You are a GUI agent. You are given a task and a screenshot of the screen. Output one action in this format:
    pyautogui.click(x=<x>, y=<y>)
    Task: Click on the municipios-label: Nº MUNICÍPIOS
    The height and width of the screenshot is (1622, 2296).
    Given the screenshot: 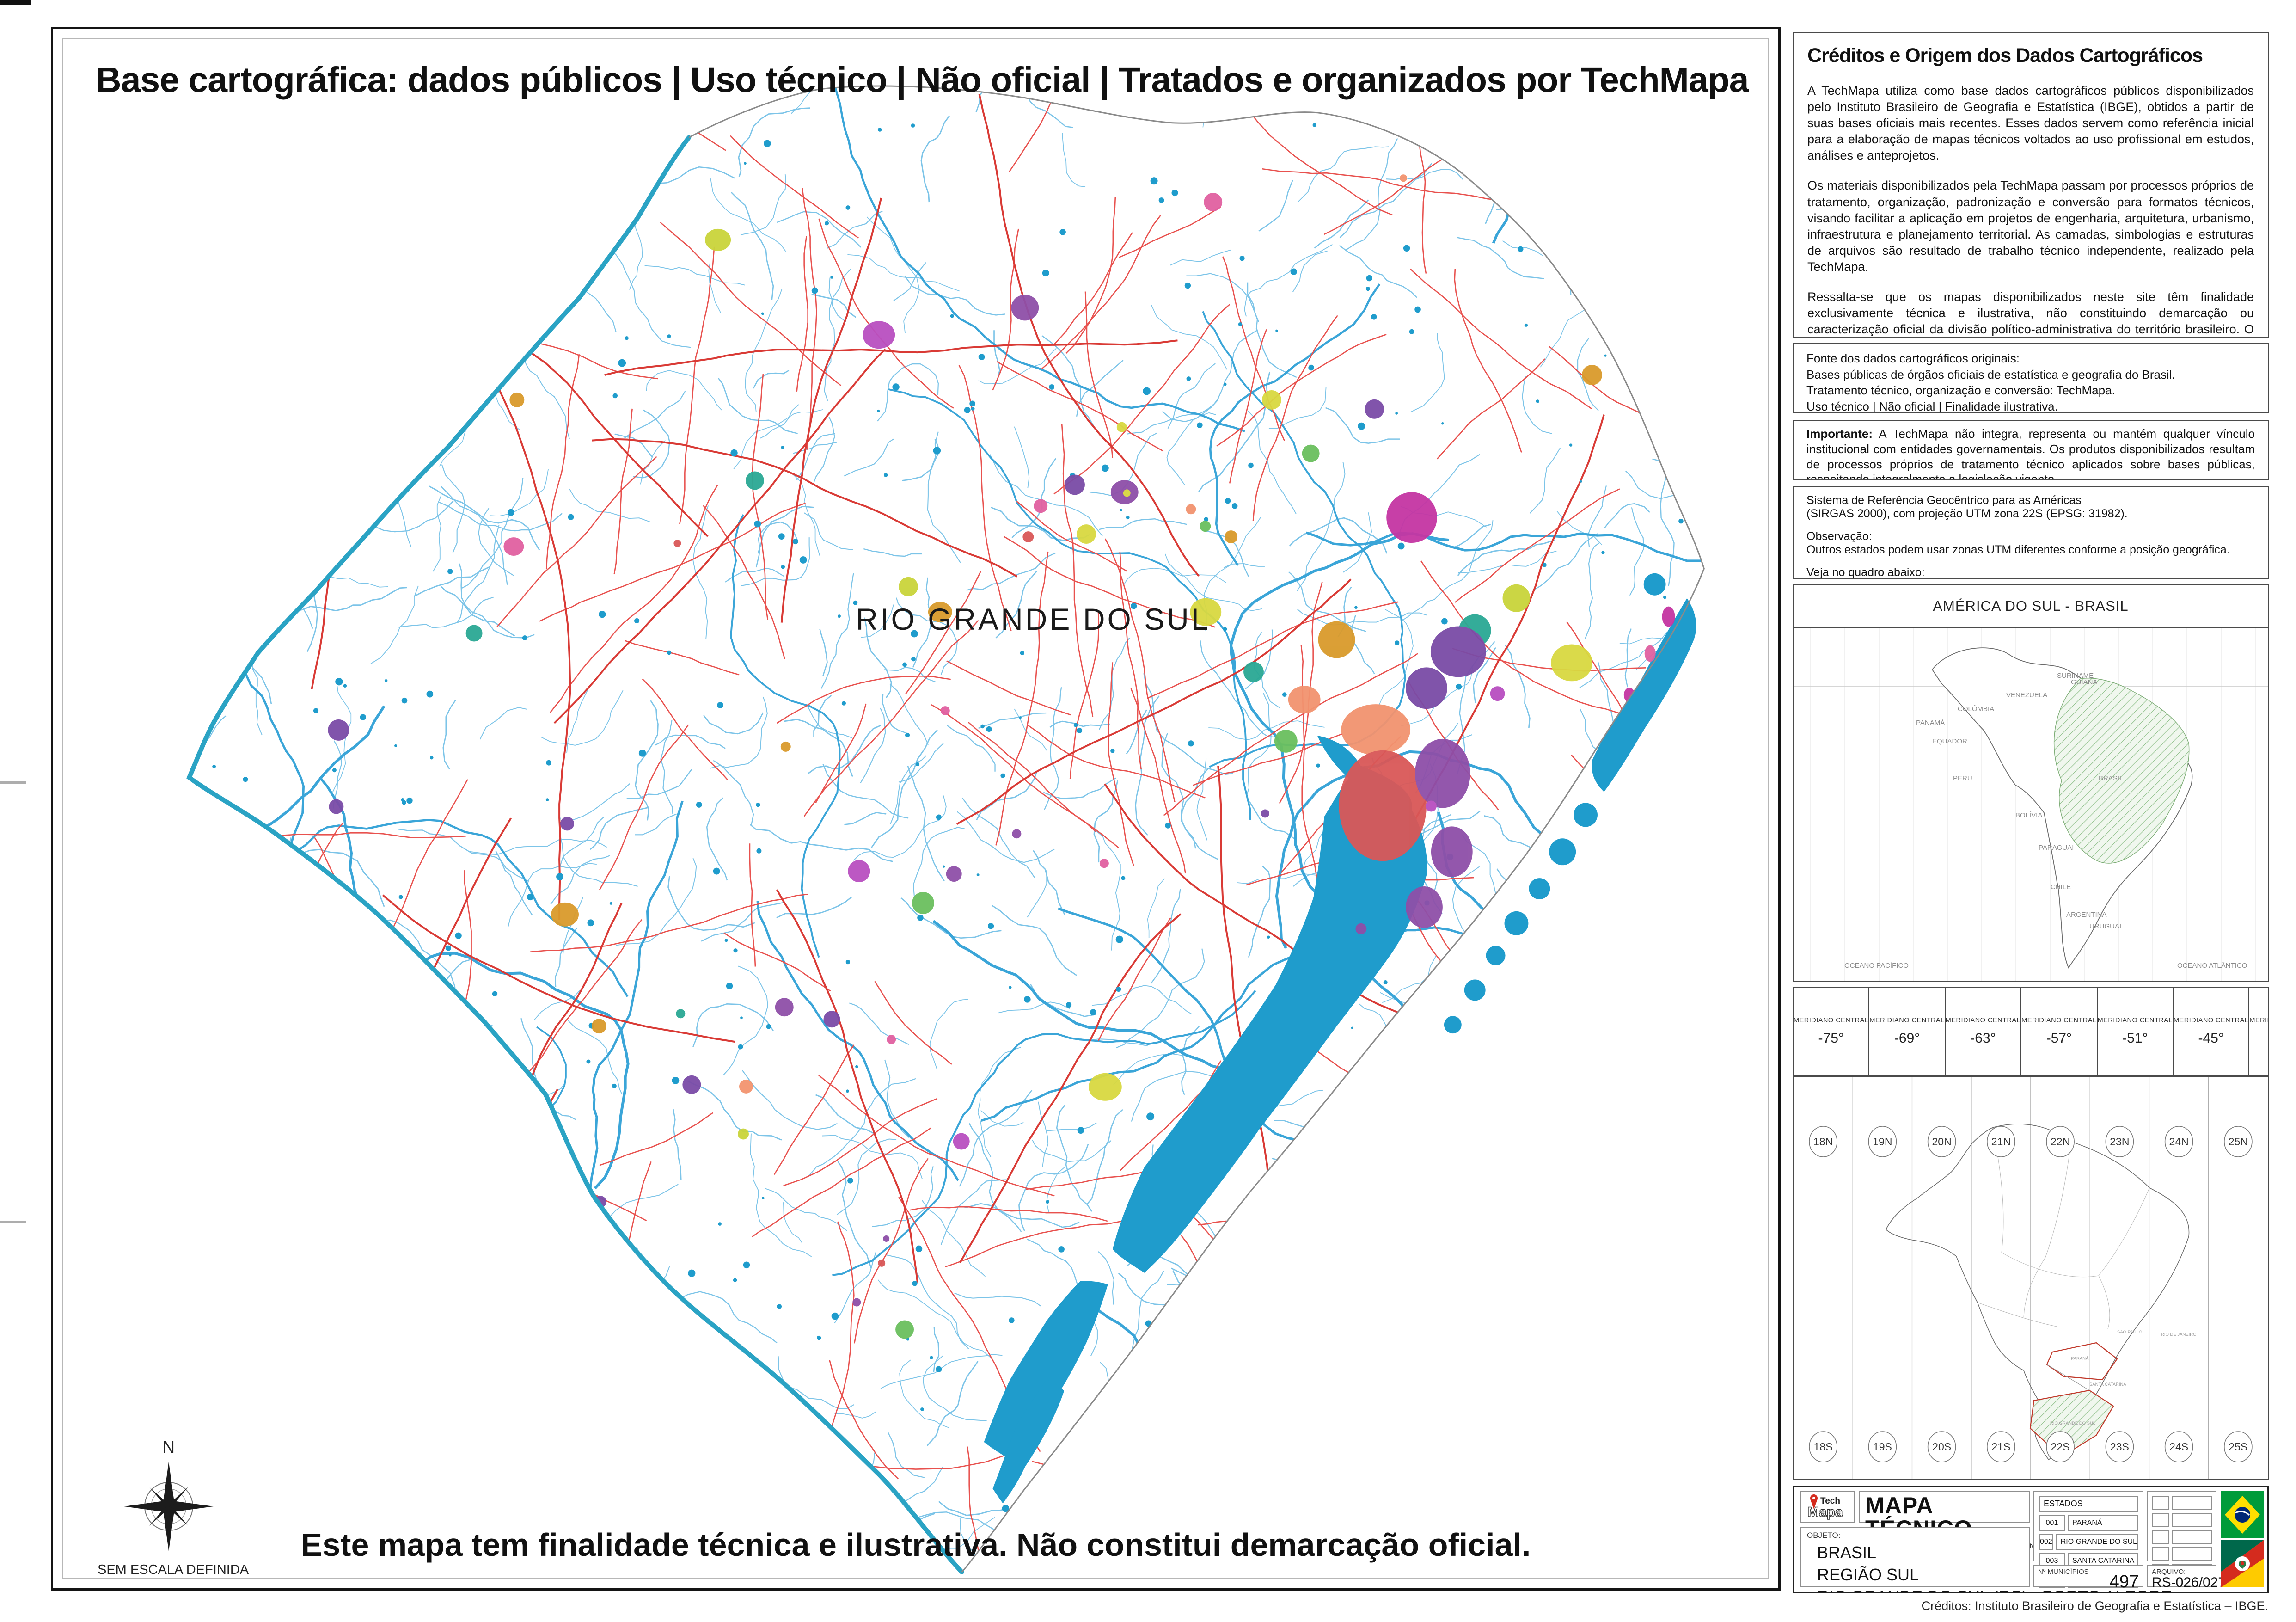 What is the action you would take?
    pyautogui.click(x=2063, y=1572)
    